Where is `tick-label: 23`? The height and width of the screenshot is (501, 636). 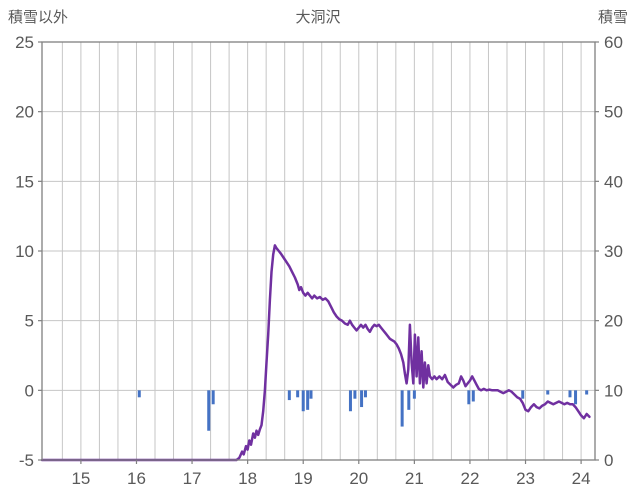 tick-label: 23 is located at coordinates (525, 478).